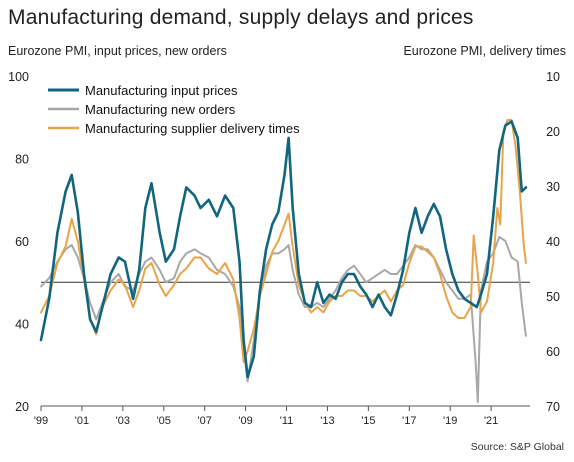 The image size is (574, 462). I want to click on source-note: Source: S&P Global, so click(517, 447).